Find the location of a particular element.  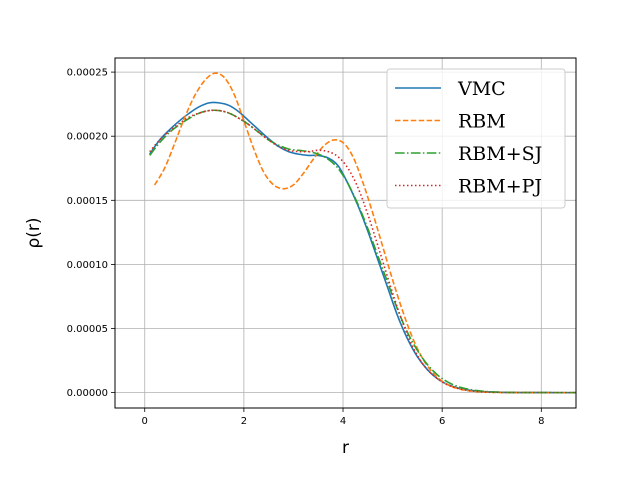

y-tick-label: 0.00015 is located at coordinates (87, 201).